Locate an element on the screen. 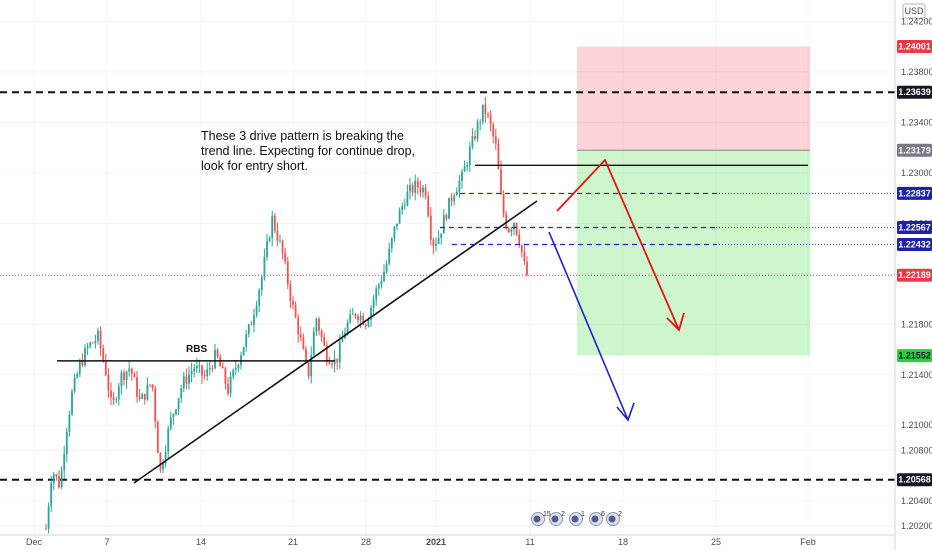 This screenshot has height=550, width=932. price-badge-1.22567: 1.22567 is located at coordinates (914, 228).